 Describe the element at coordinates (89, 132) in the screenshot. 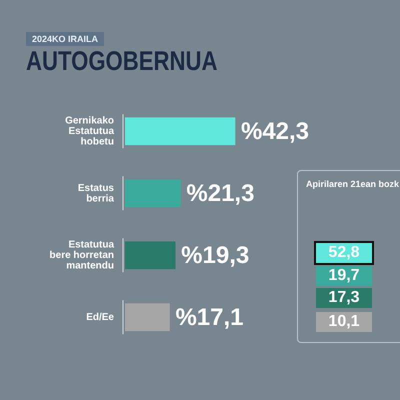

I see `y-tick-label: Gernikako Estatutua hobetu` at that location.